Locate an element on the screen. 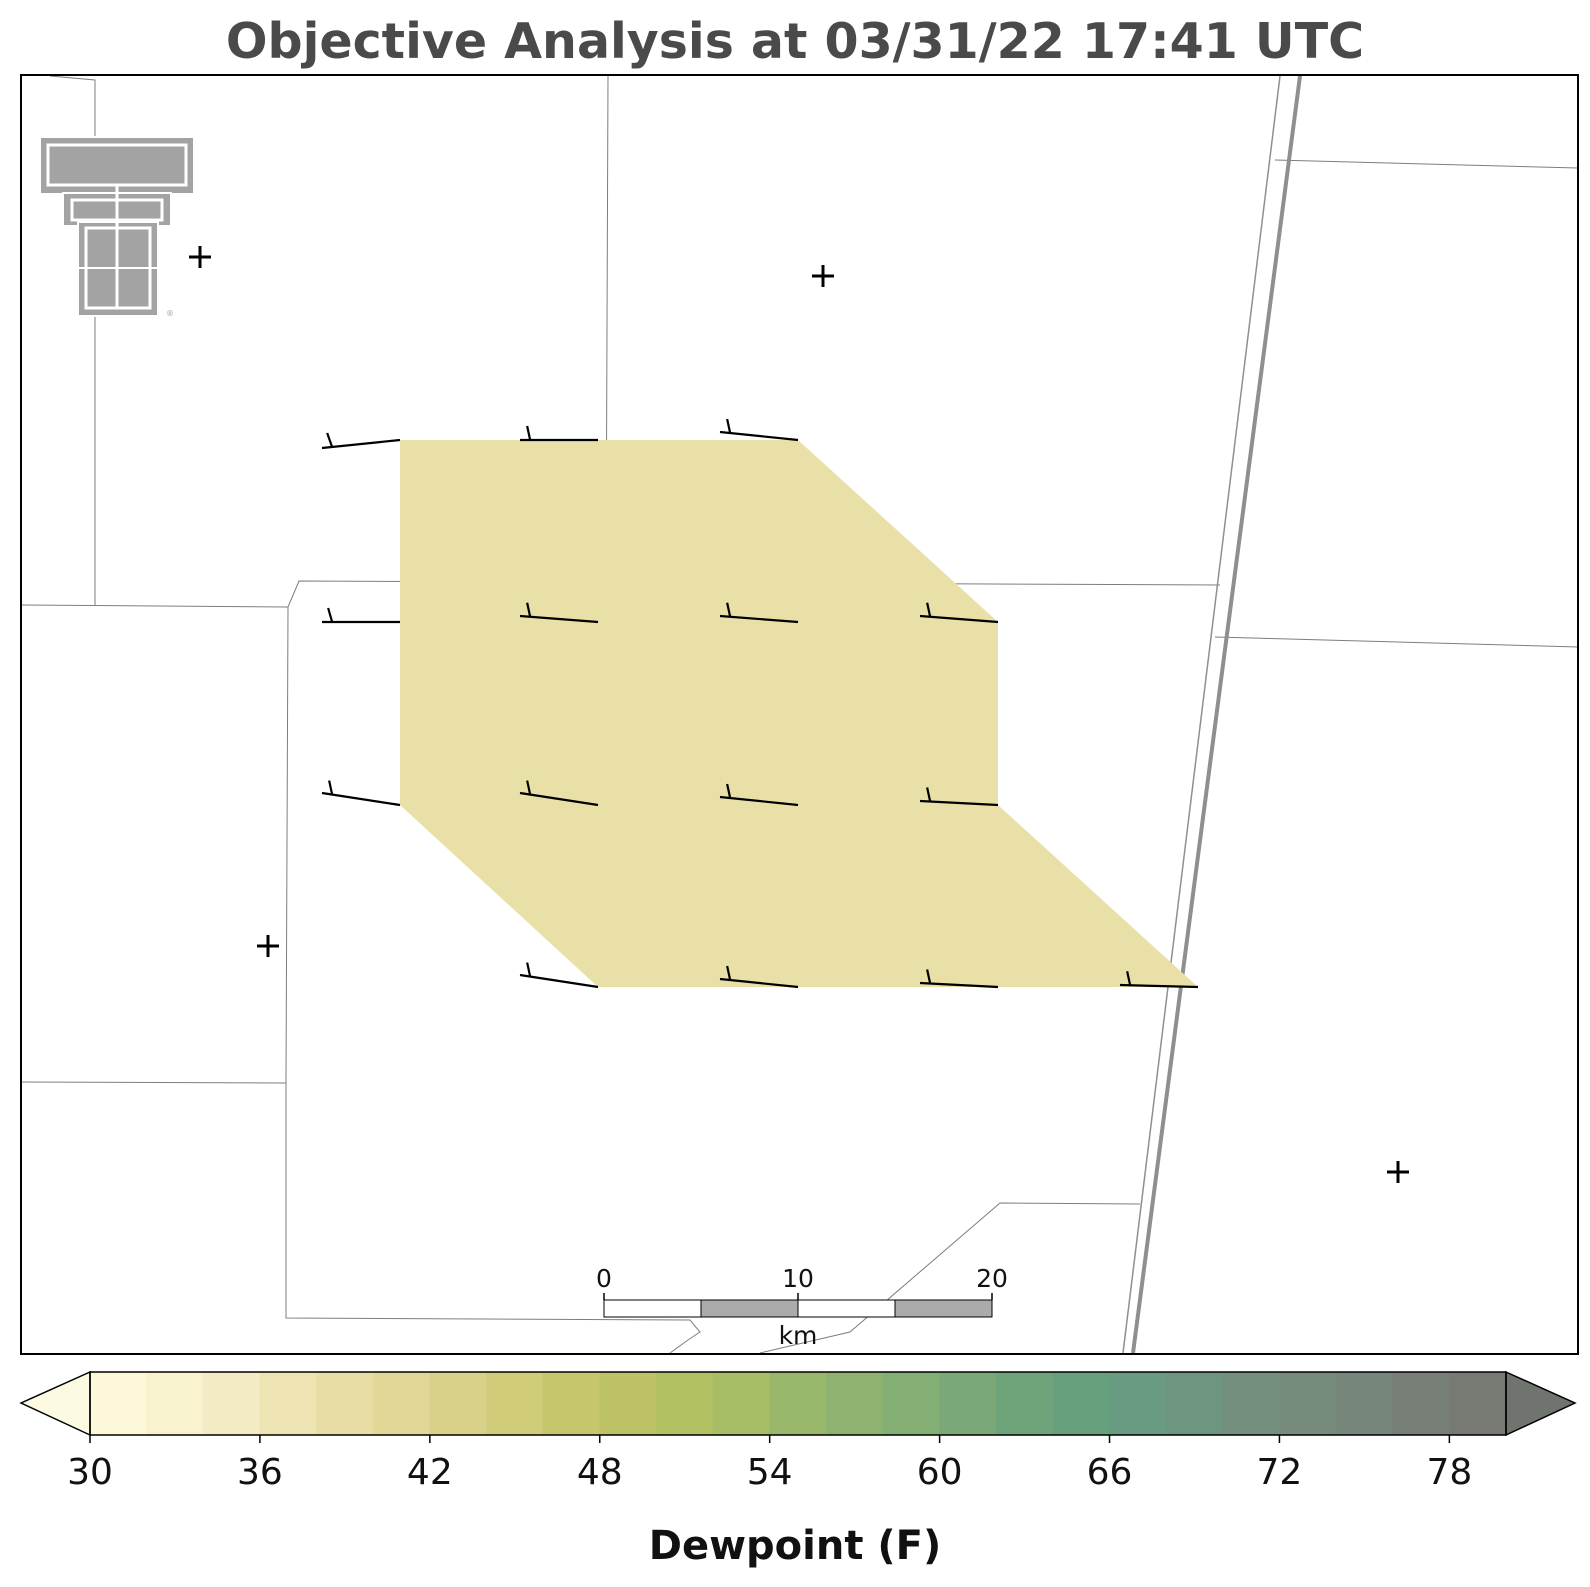 This screenshot has width=1590, height=1587. texas-tech-double-t-logo: ® is located at coordinates (117, 227).